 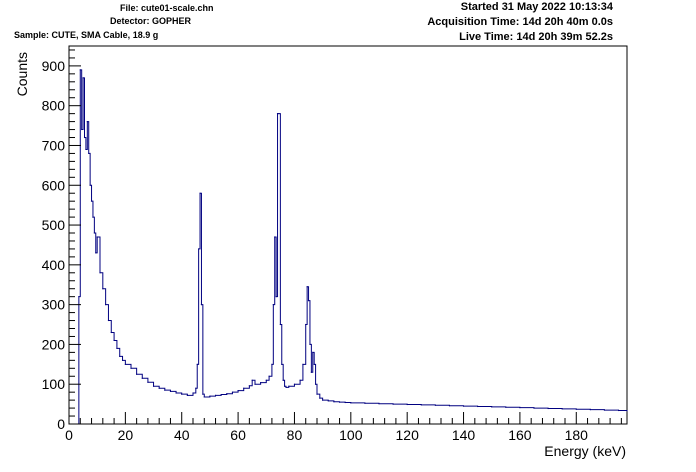 What do you see at coordinates (54, 384) in the screenshot?
I see `y-tick-label: 100` at bounding box center [54, 384].